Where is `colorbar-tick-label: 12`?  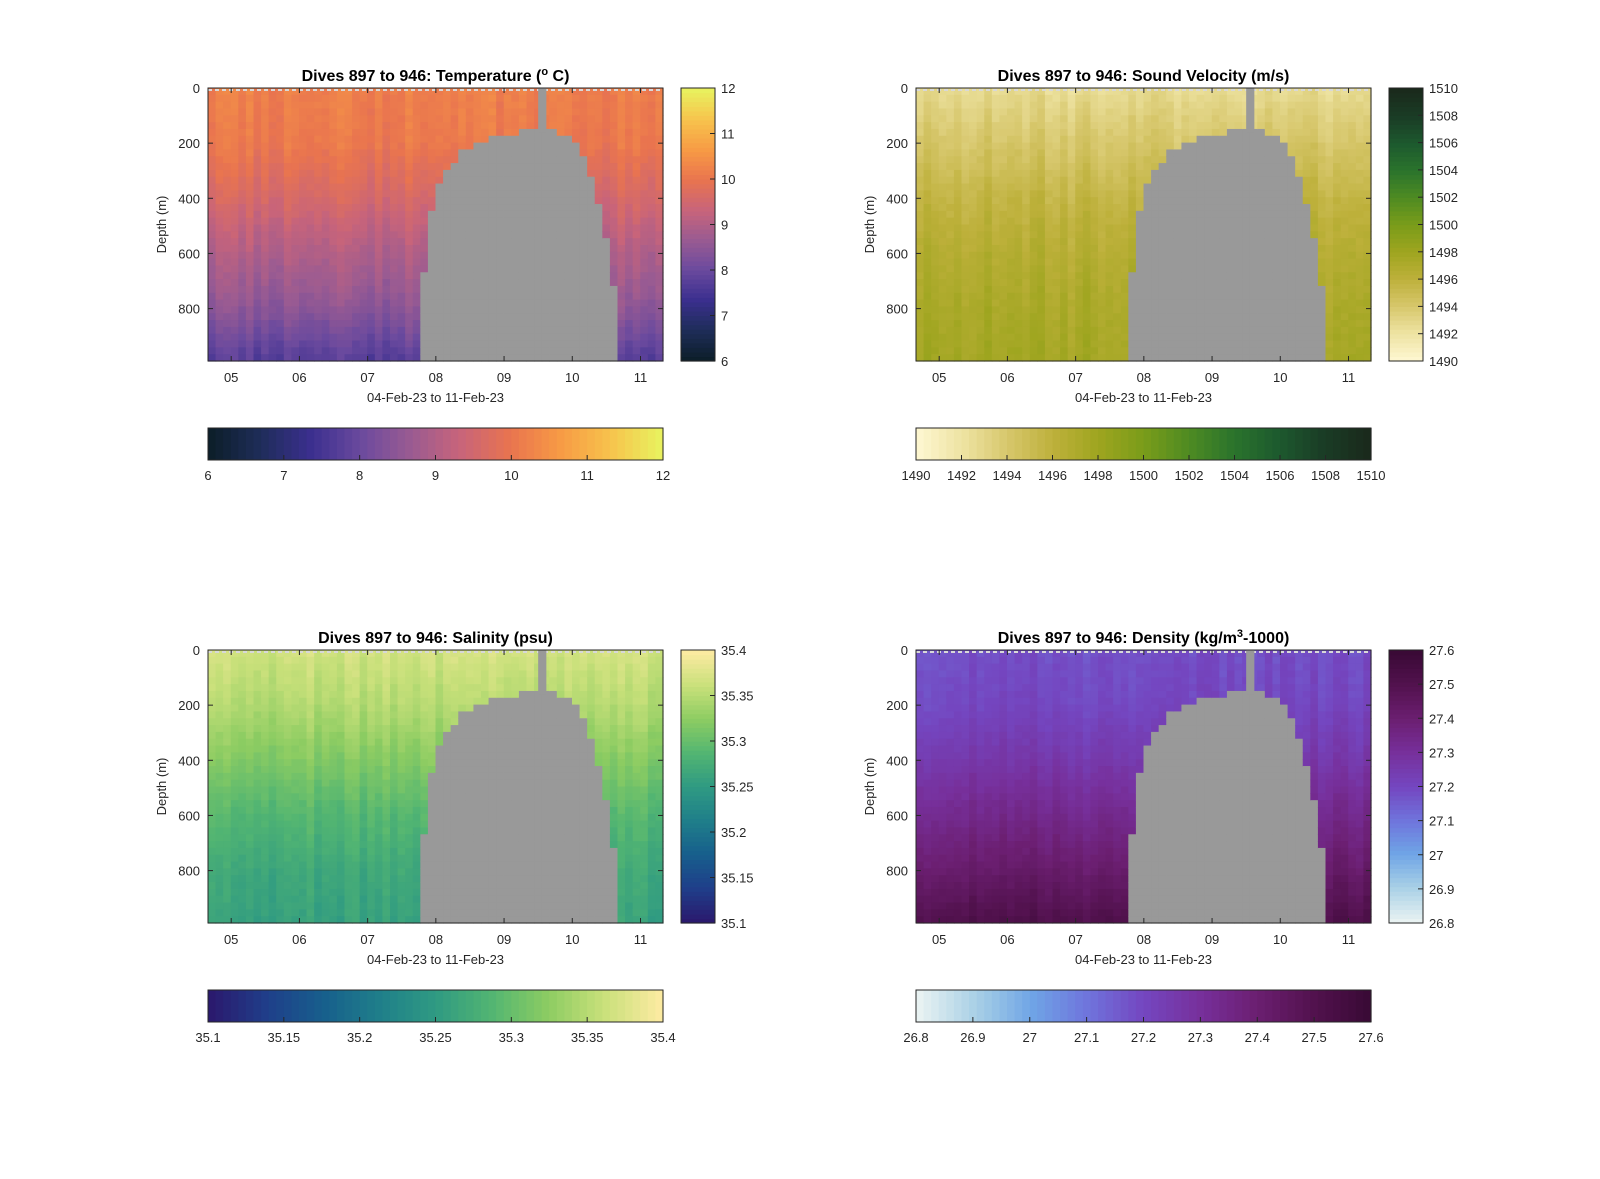 colorbar-tick-label: 12 is located at coordinates (728, 88).